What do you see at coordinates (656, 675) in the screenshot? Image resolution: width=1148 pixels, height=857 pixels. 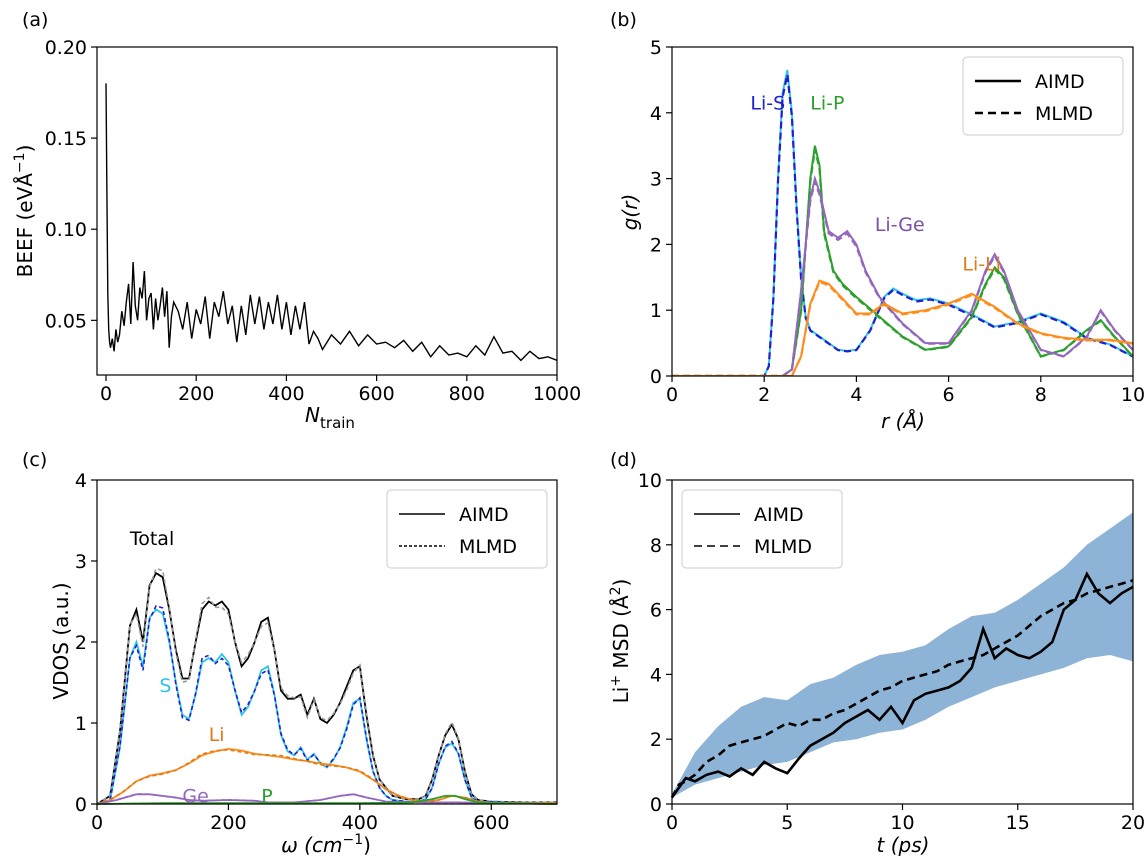 I see `panel-d-ytick-label-2: 4` at bounding box center [656, 675].